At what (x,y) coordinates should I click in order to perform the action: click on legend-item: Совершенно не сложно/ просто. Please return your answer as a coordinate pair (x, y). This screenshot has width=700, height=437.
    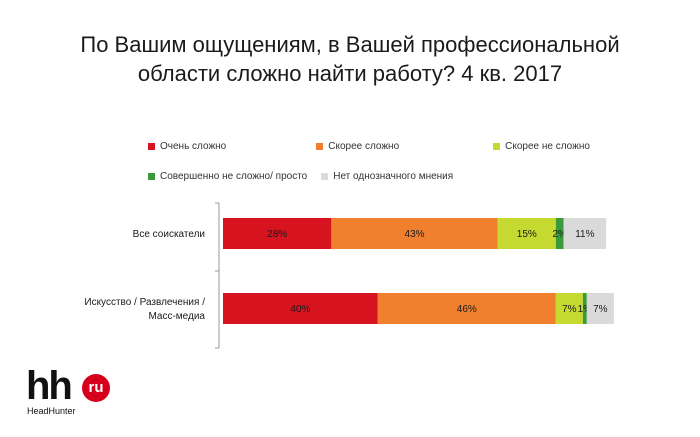
    Looking at the image, I should click on (227, 176).